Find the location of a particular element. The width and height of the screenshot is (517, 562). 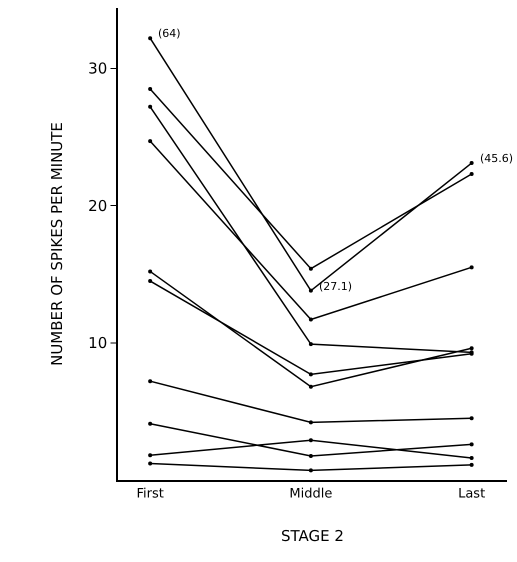

x-tick-label: Last is located at coordinates (472, 494).